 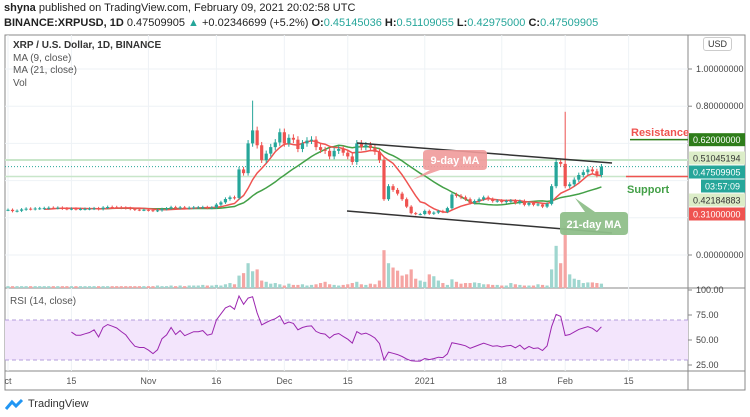 What do you see at coordinates (717, 140) in the screenshot?
I see `resistance-price-tag-bg` at bounding box center [717, 140].